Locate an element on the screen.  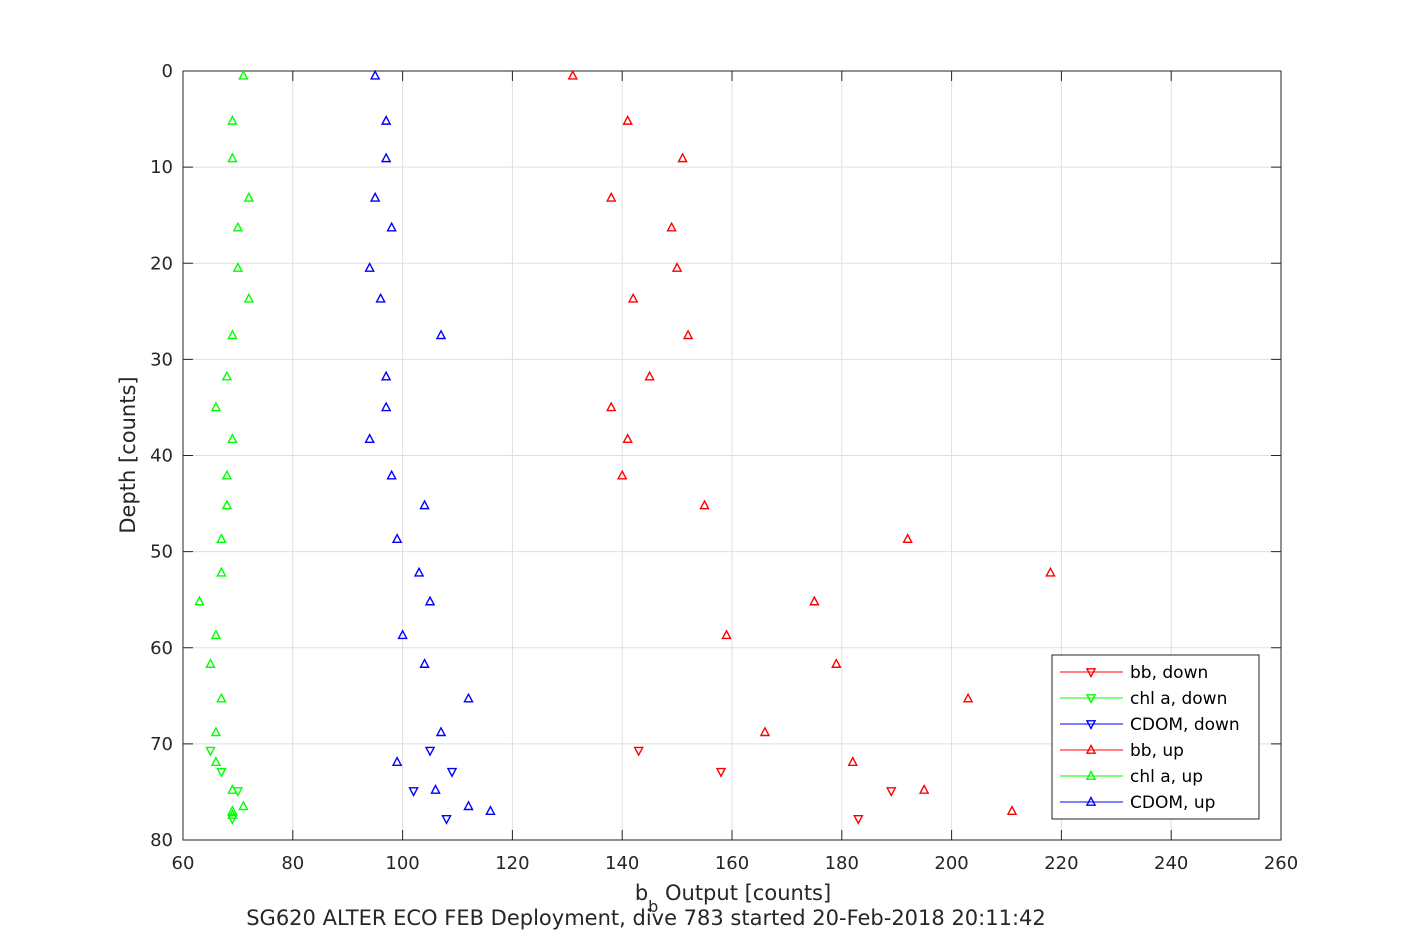
legend-item: CDOM, down is located at coordinates (1150, 725).